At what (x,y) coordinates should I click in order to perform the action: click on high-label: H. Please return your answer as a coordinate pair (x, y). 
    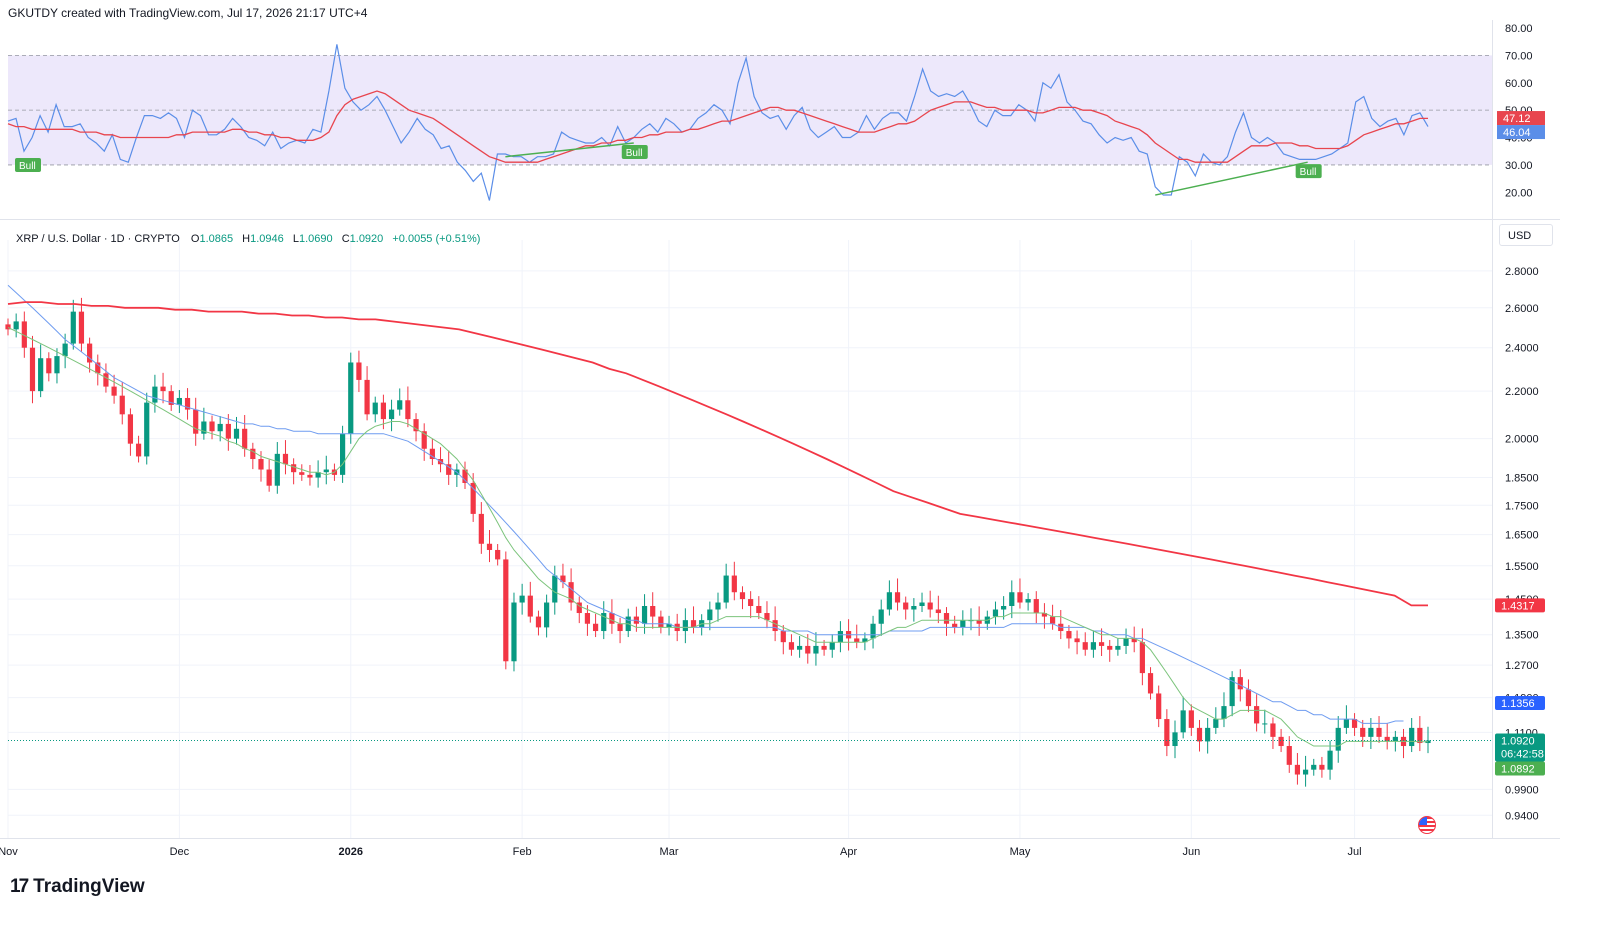
    Looking at the image, I should click on (246, 239).